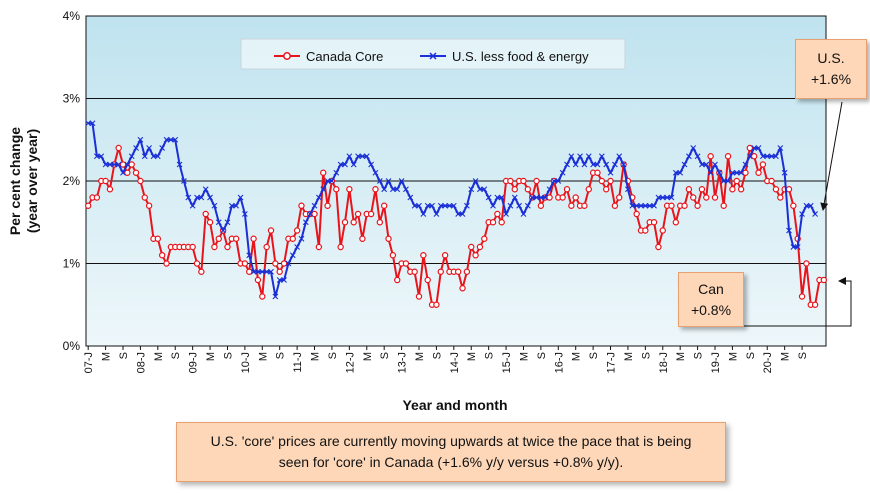 The width and height of the screenshot is (870, 493). Describe the element at coordinates (72, 99) in the screenshot. I see `y-tick-label: 3%` at that location.